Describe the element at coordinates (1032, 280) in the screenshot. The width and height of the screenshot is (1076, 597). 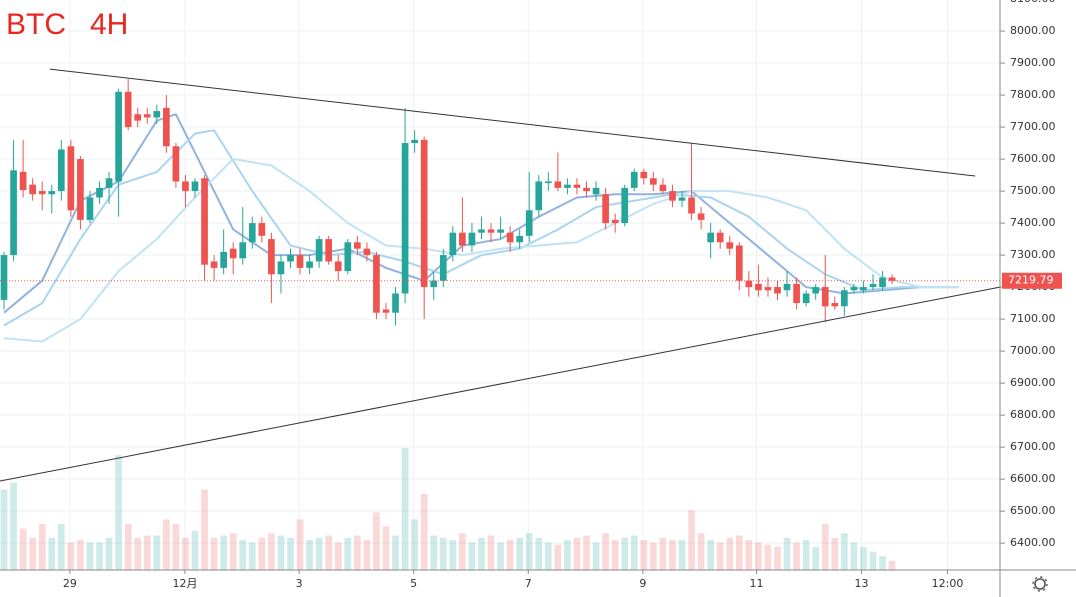
I see `last-price-tag` at that location.